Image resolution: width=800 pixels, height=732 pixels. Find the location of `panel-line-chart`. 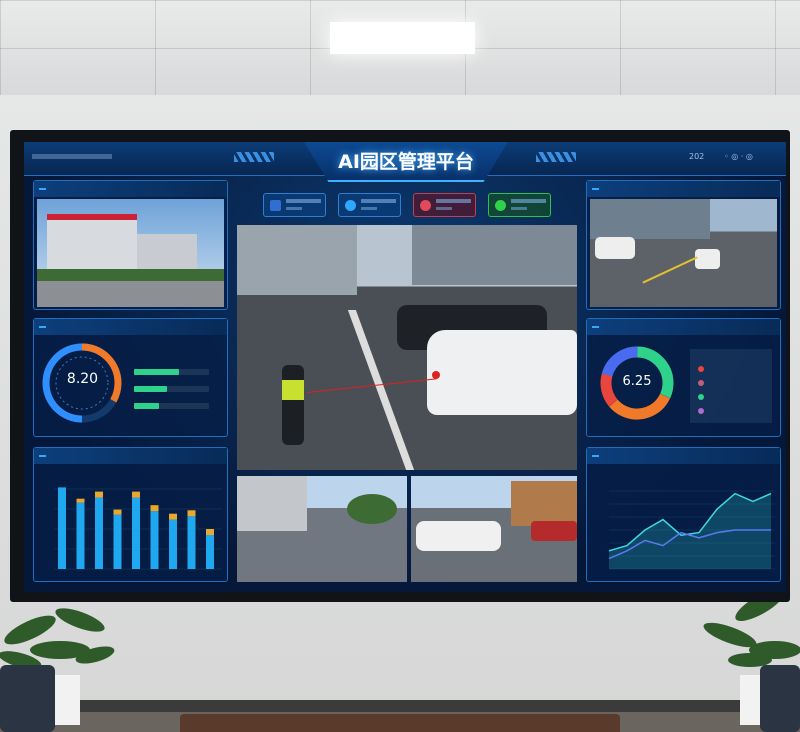

panel-line-chart is located at coordinates (683, 514).